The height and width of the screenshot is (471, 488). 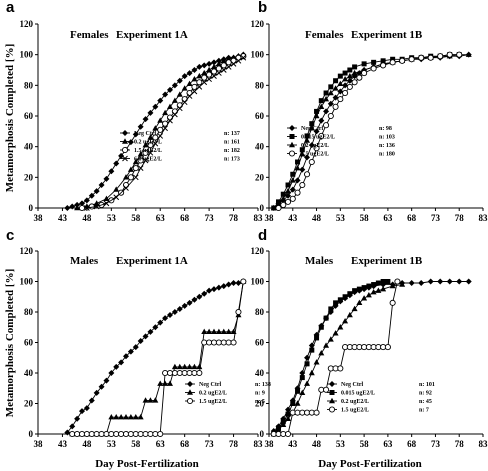 I want to click on x-tick-label: 43, so click(x=293, y=444).